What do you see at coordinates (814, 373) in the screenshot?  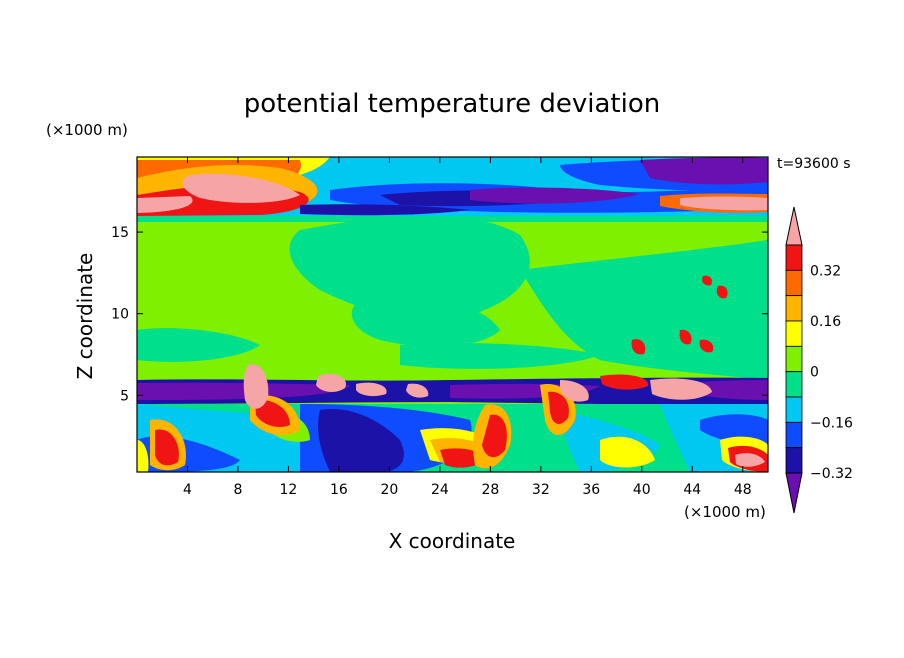 I see `colorbar-tick-label: 0` at bounding box center [814, 373].